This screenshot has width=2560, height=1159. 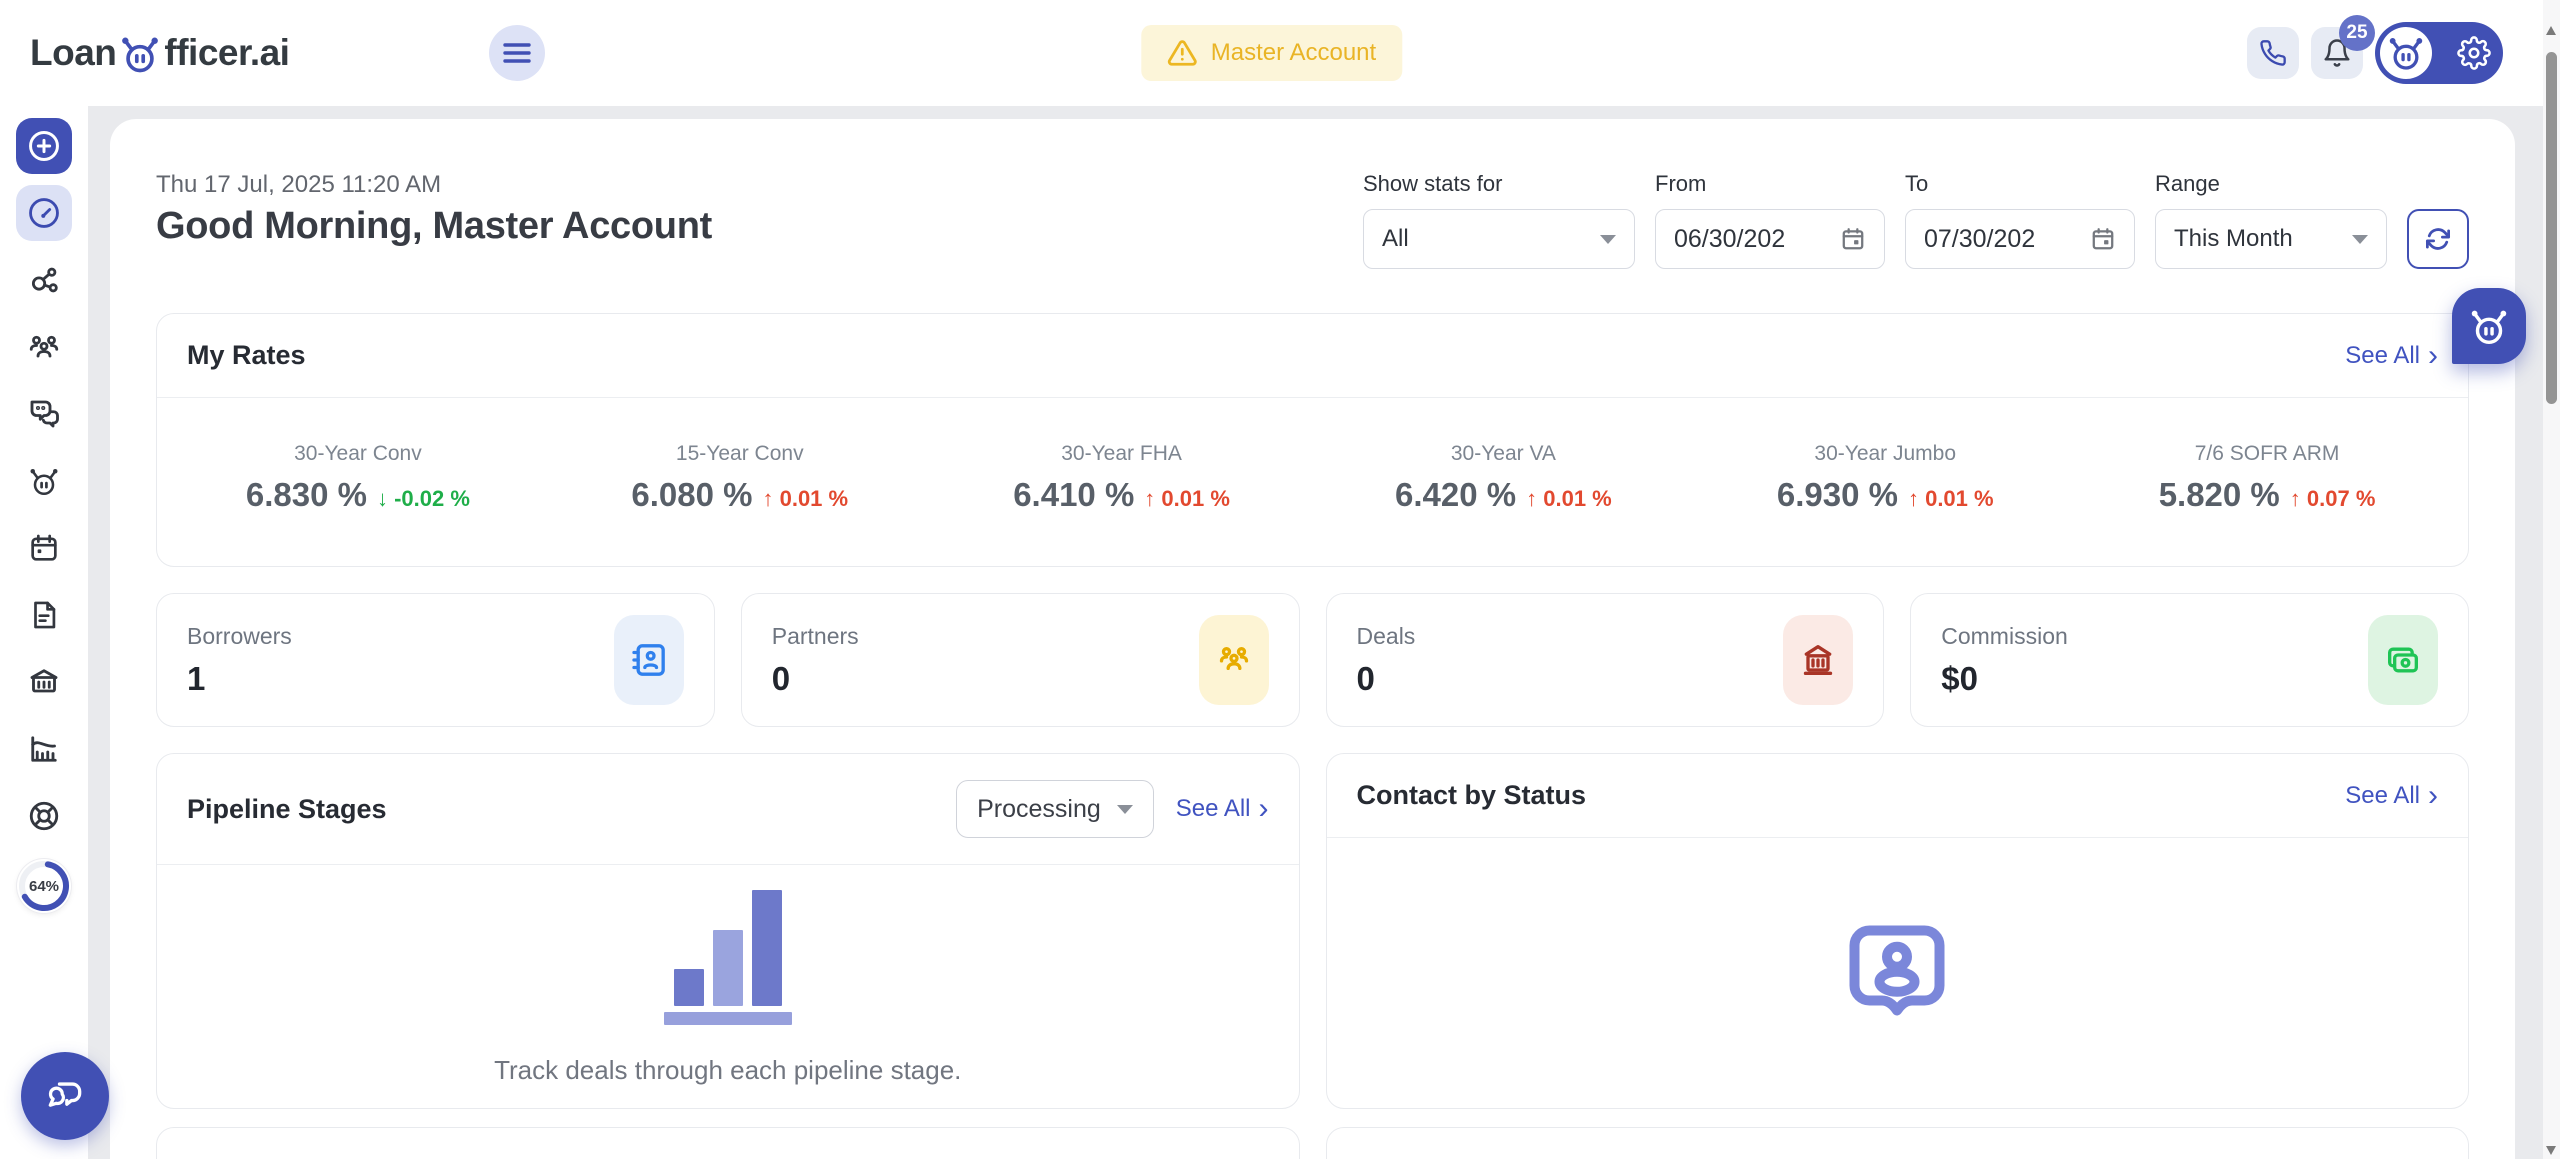 What do you see at coordinates (2189, 660) in the screenshot?
I see `commission-stat-card: Commission $0` at bounding box center [2189, 660].